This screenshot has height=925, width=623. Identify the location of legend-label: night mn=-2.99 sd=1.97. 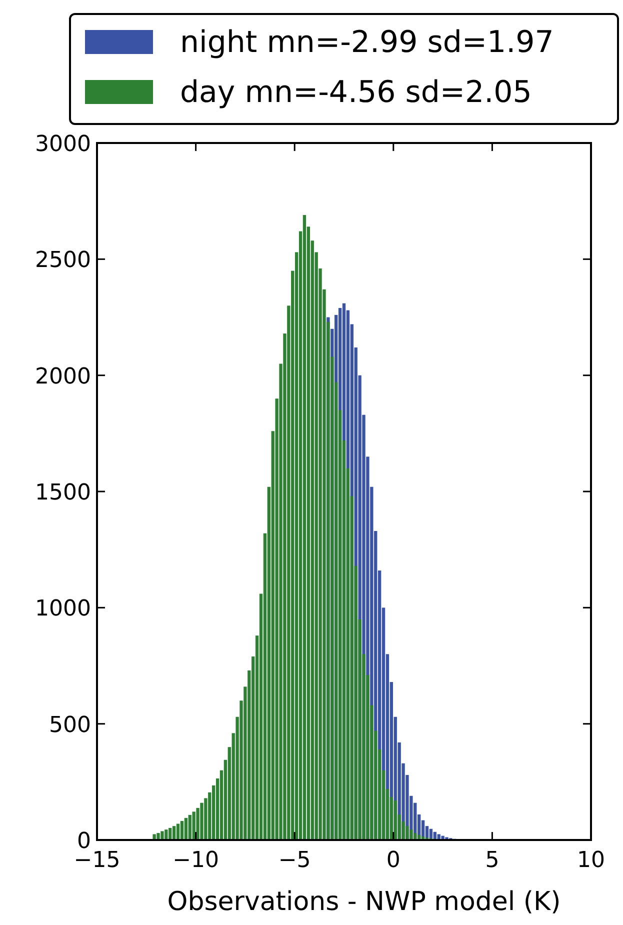
(367, 42).